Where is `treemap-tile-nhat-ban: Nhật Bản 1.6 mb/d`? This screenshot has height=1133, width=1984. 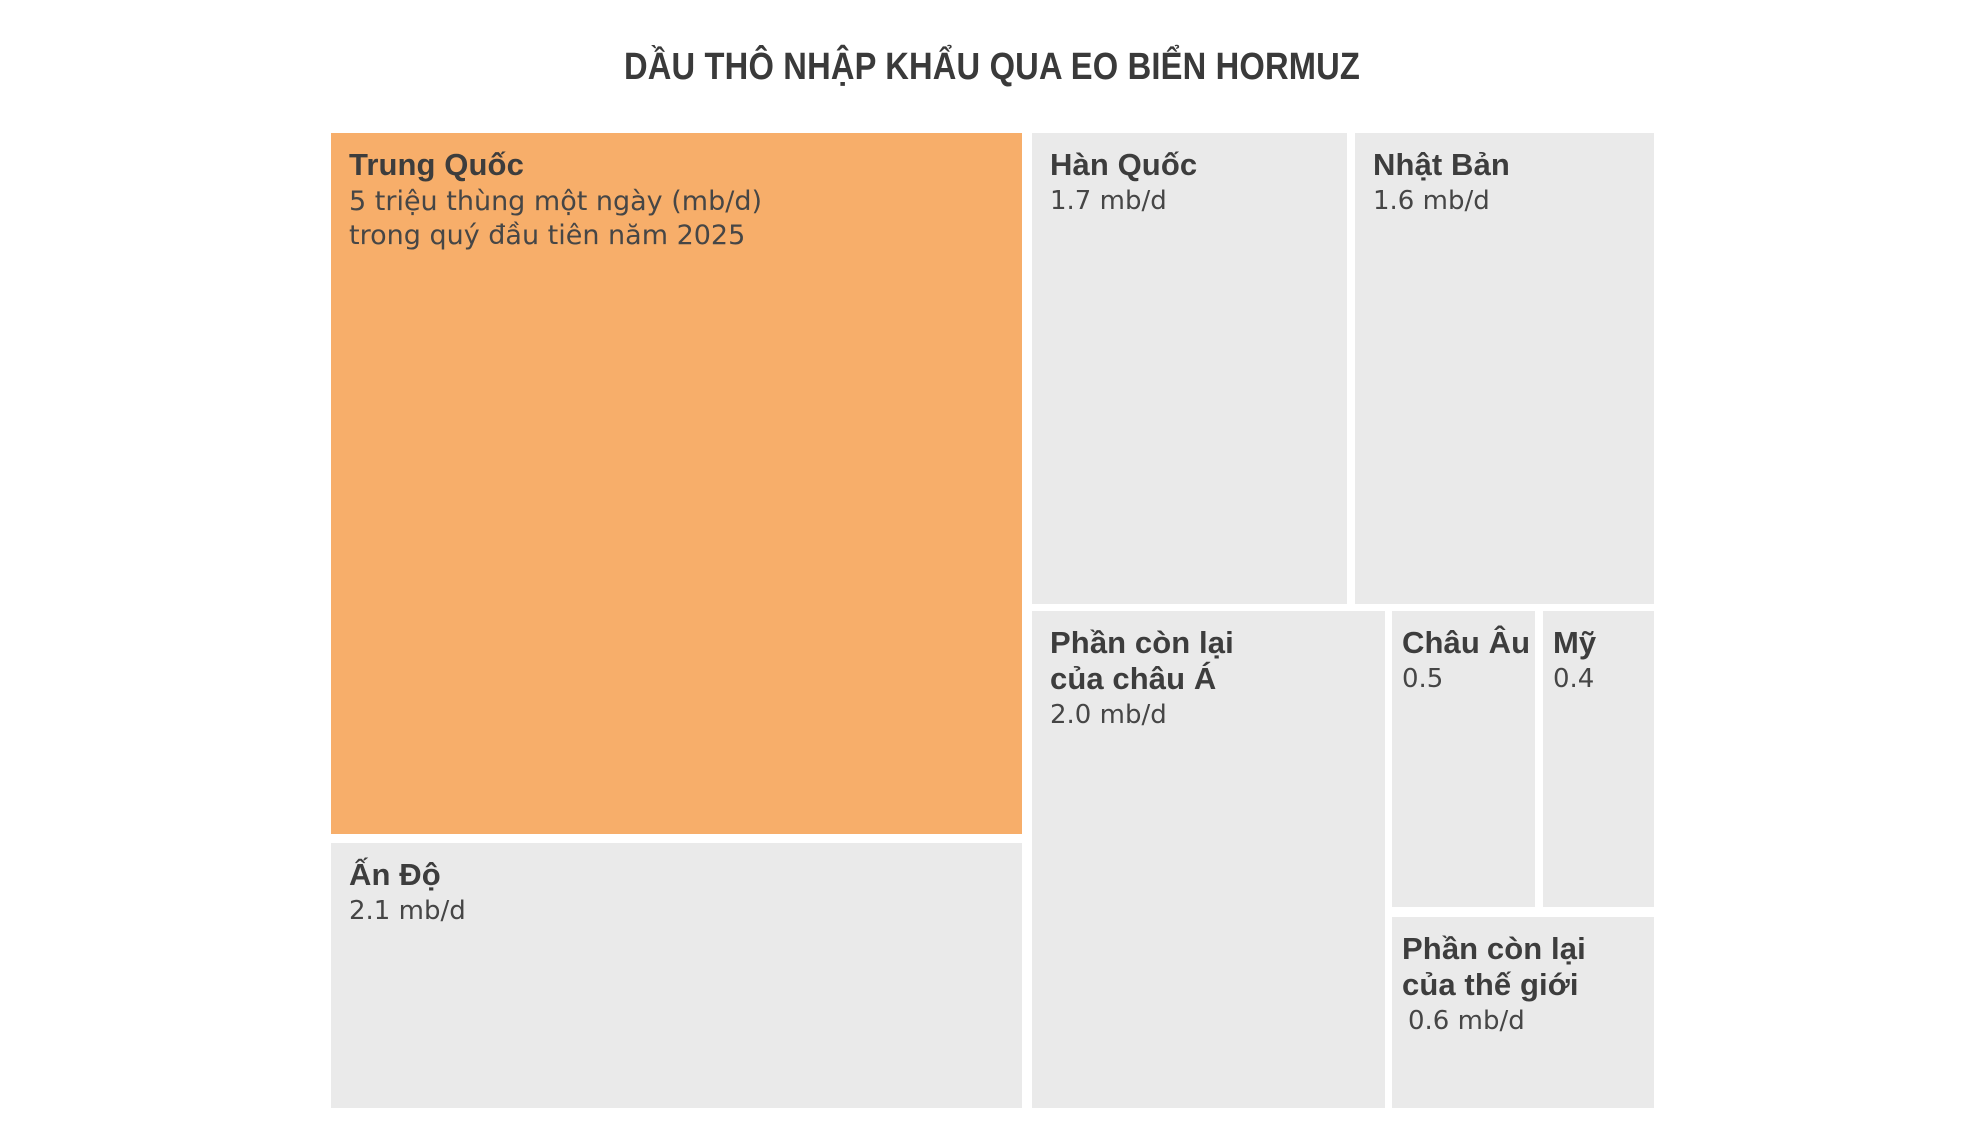
treemap-tile-nhat-ban: Nhật Bản 1.6 mb/d is located at coordinates (1504, 368).